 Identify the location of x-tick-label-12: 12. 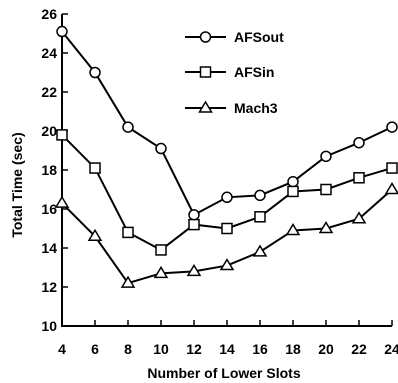
(194, 349).